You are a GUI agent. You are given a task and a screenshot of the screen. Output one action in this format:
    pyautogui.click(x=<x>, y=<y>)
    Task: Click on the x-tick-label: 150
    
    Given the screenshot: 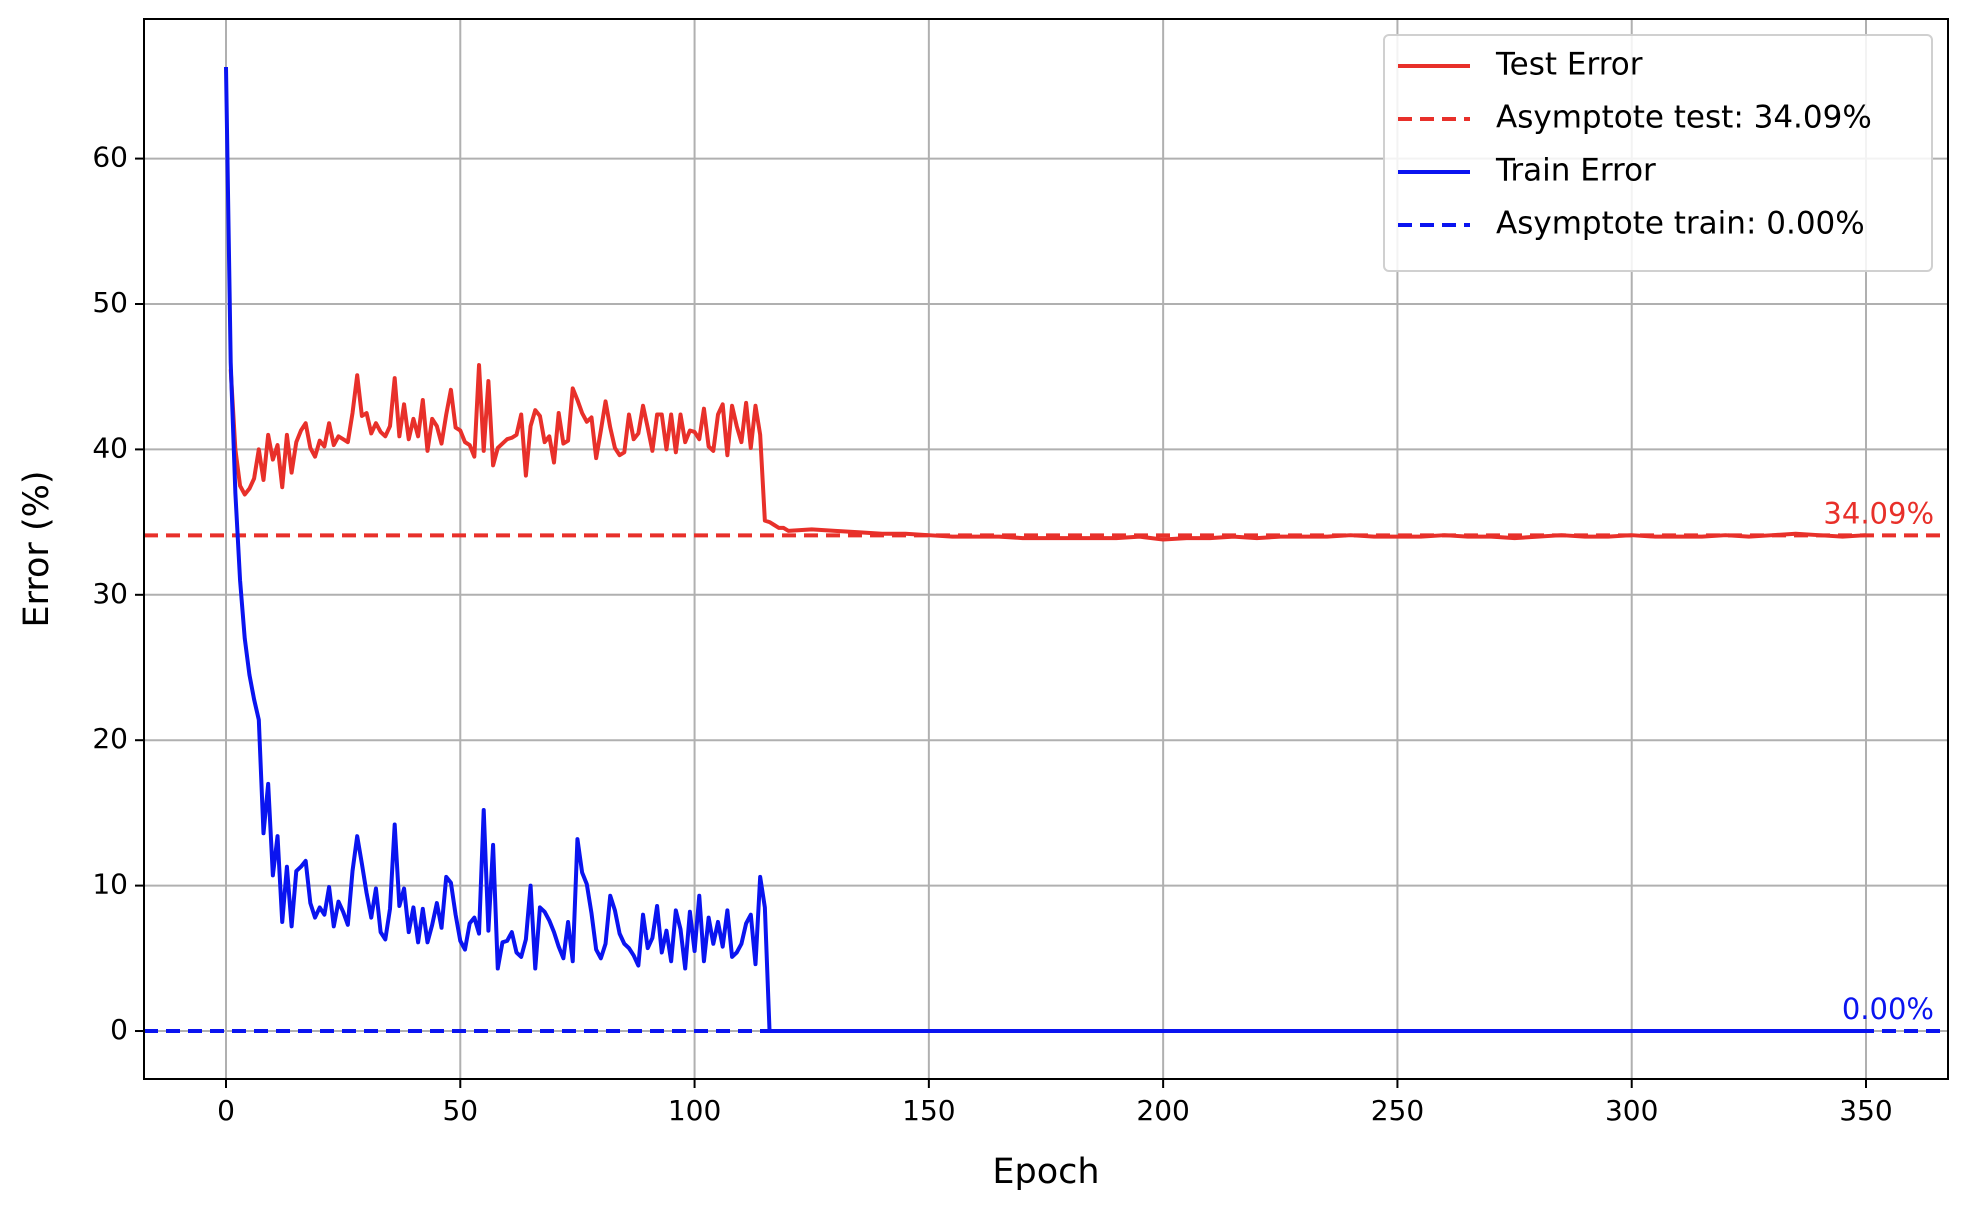 What is the action you would take?
    pyautogui.click(x=928, y=1110)
    